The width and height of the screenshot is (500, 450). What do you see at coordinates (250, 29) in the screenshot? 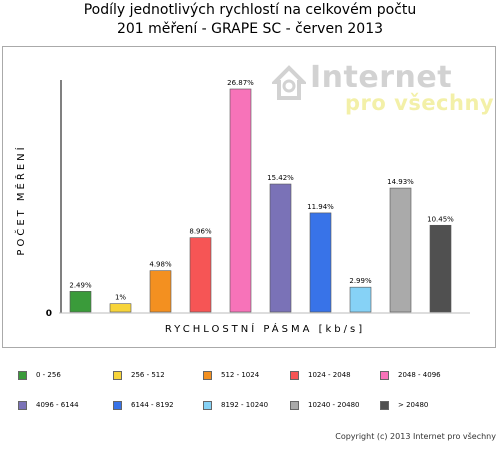
I see `chart-subtitle: 201 měření - GRAPE SC - červen 2013` at bounding box center [250, 29].